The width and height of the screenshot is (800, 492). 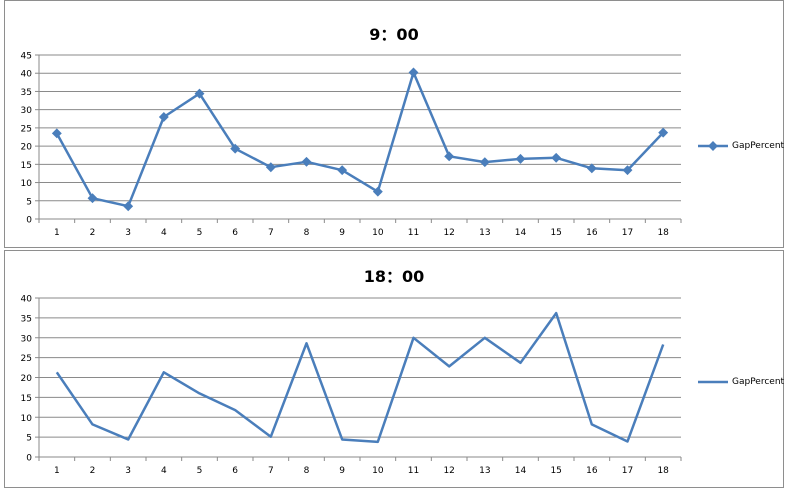 I want to click on legend-line-marker-icon, so click(x=713, y=146).